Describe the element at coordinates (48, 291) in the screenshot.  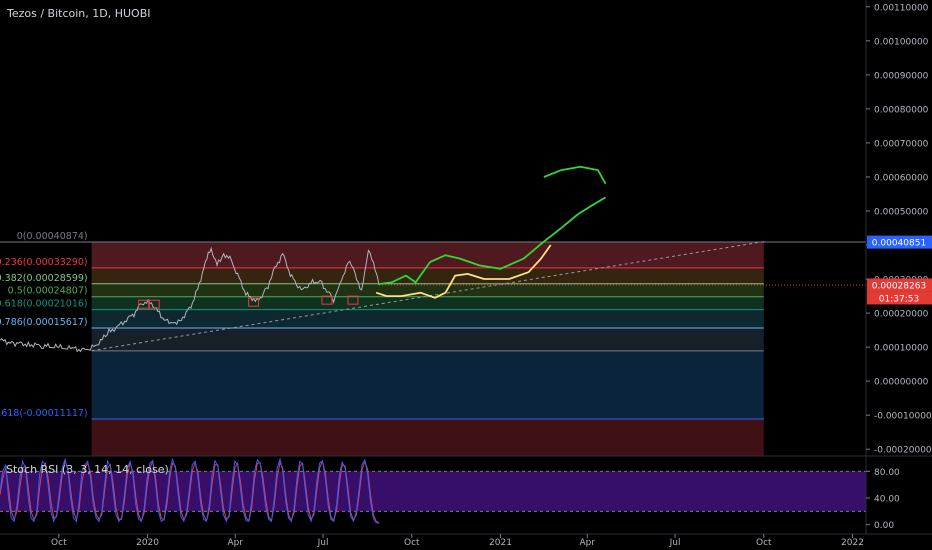
I see `fib-label-0.5: 0.5(0.00024807)` at that location.